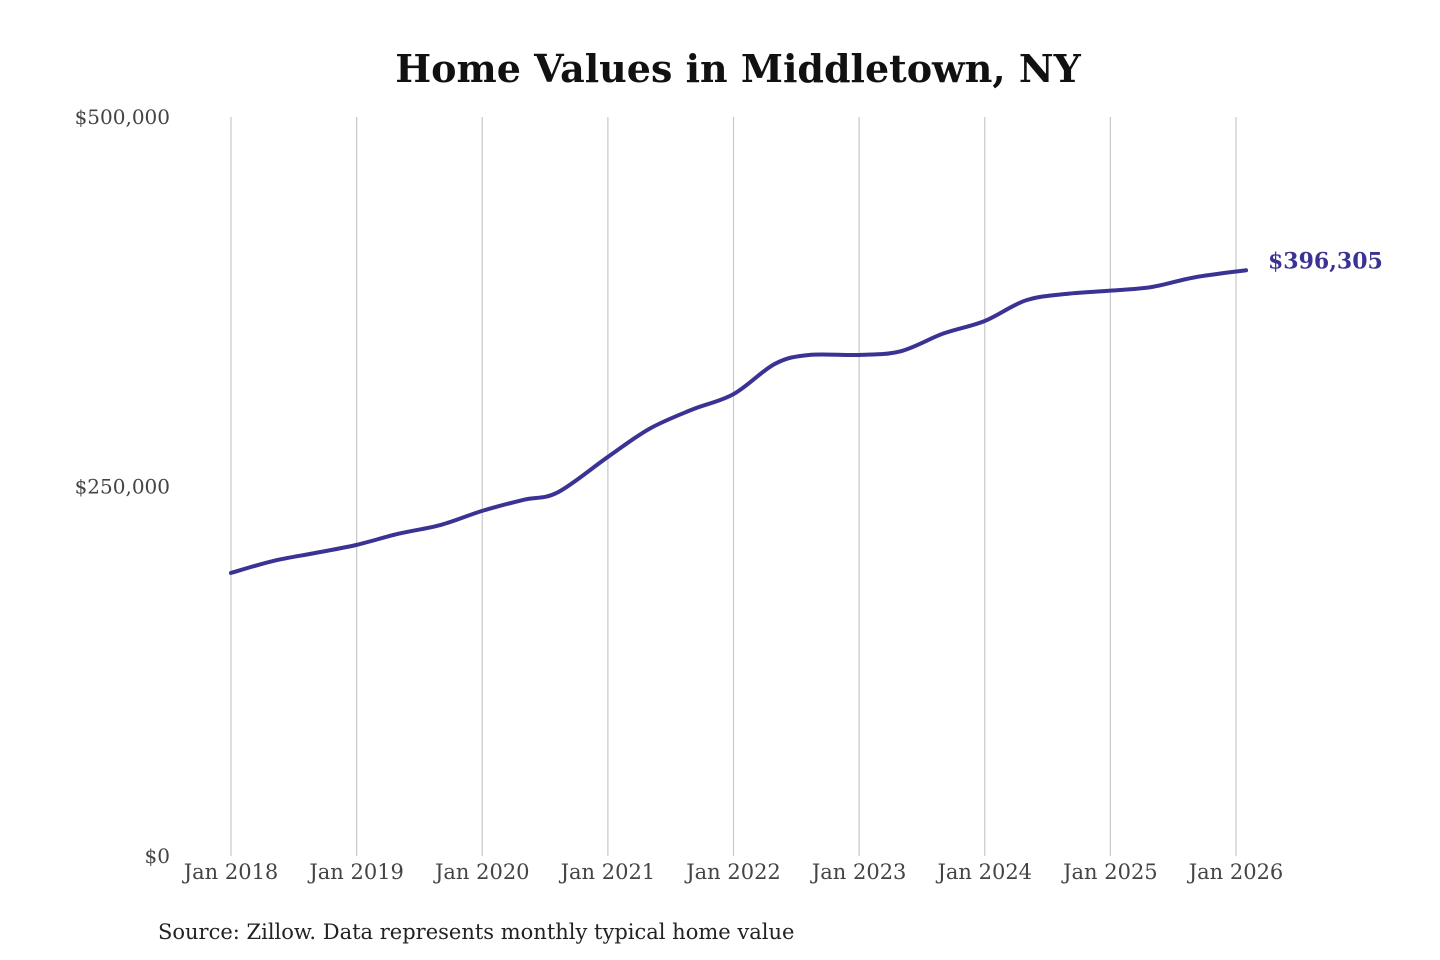 This screenshot has width=1440, height=960. Describe the element at coordinates (738, 68) in the screenshot. I see `chart-title: Home Values in Middletown, NY` at that location.